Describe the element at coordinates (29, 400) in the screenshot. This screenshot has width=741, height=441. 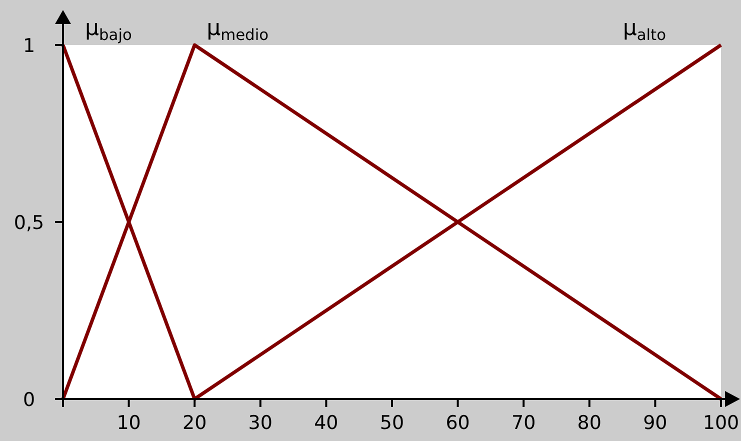
I see `y-tick-label: 0` at that location.